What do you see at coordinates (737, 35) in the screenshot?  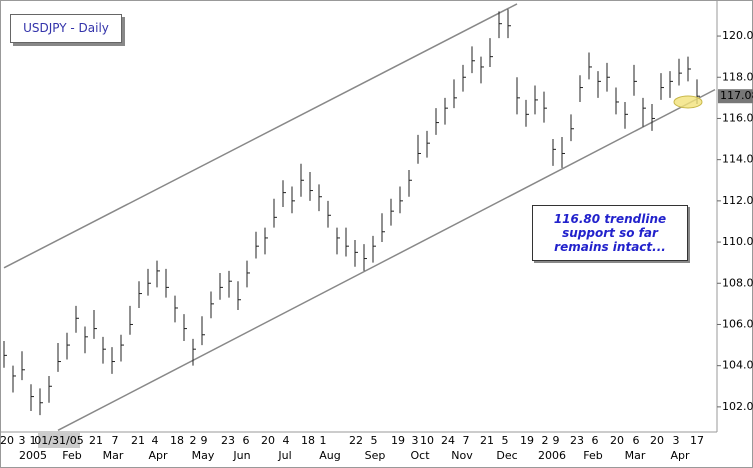 I see `y-tick-label: 120.00` at bounding box center [737, 35].